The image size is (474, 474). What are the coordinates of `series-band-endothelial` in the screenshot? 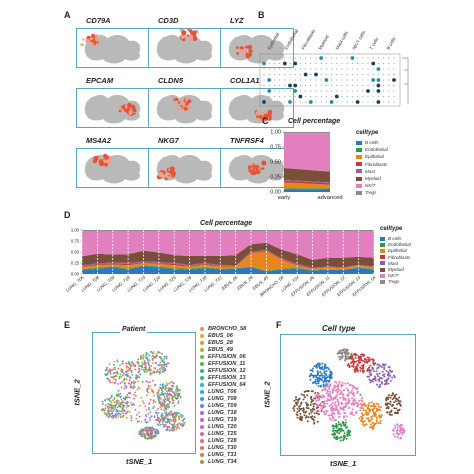 It's located at (228, 268).